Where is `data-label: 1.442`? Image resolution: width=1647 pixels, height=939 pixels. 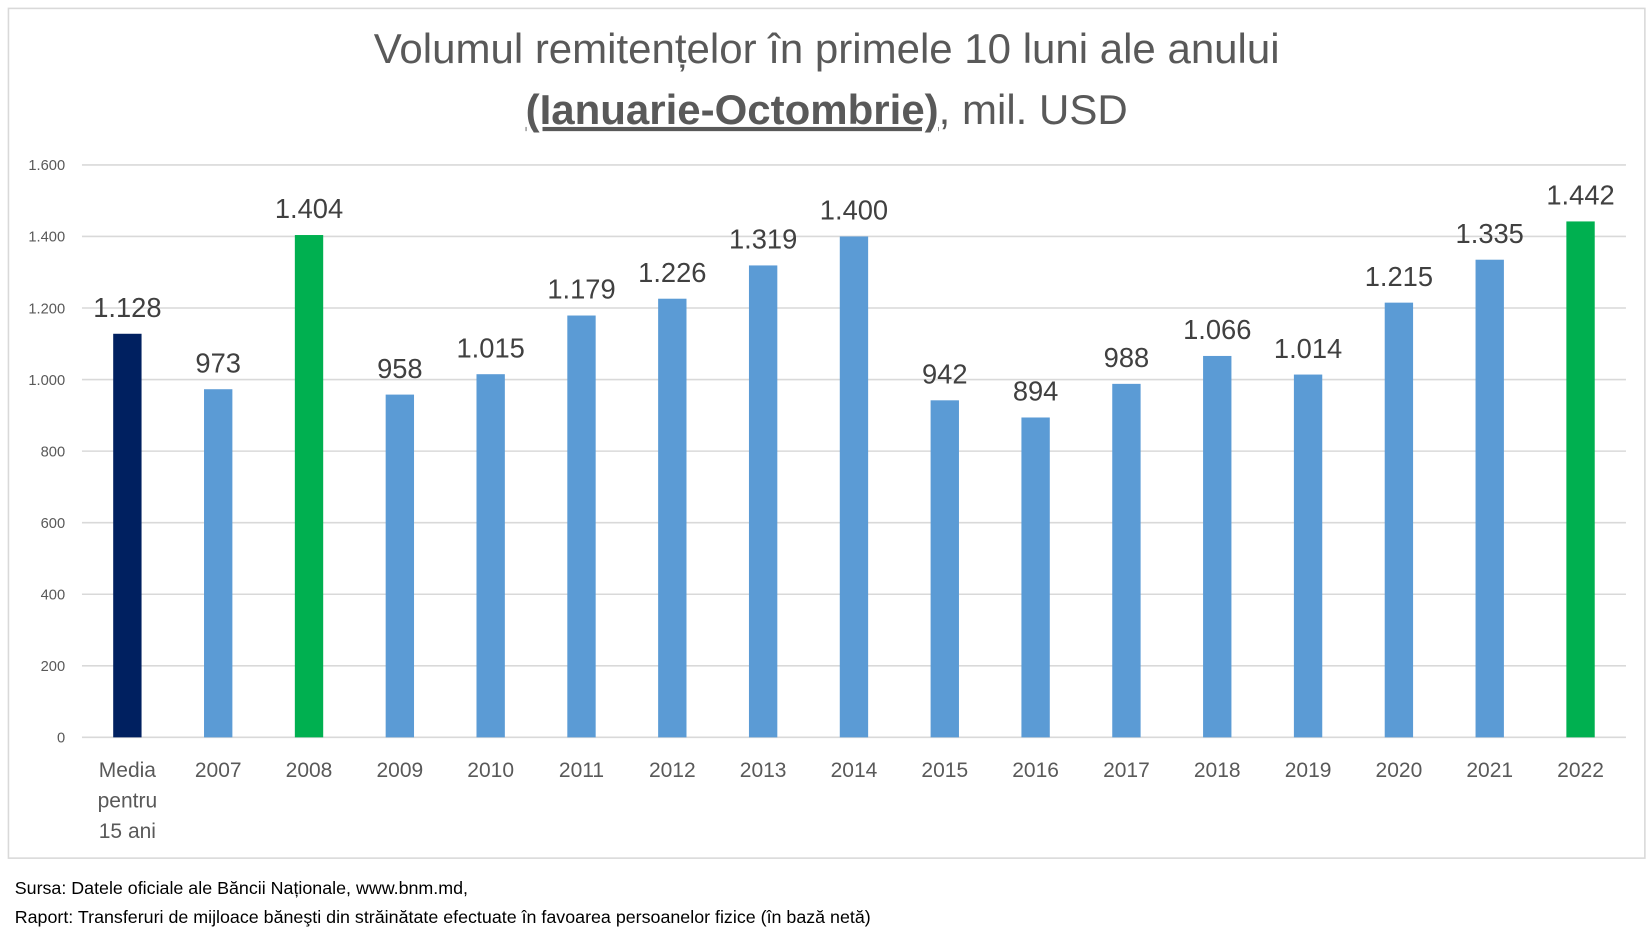
data-label: 1.442 is located at coordinates (1580, 195).